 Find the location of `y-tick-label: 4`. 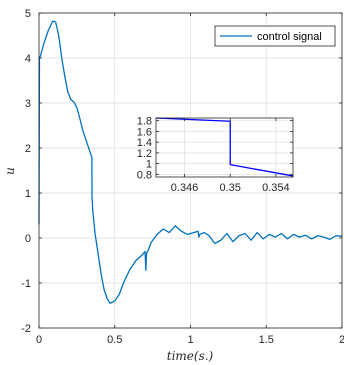

y-tick-label: 4 is located at coordinates (28, 59).